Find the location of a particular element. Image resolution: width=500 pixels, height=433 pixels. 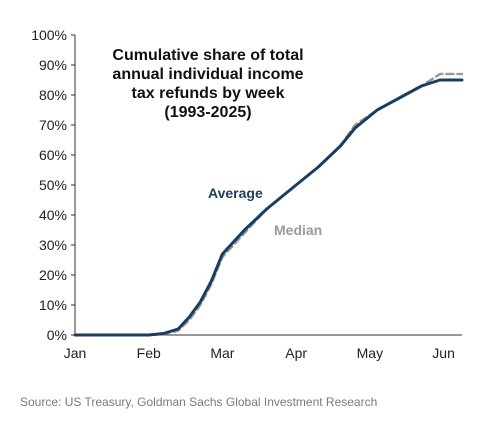

chart-title-line: Cumulative share of total is located at coordinates (207, 55).